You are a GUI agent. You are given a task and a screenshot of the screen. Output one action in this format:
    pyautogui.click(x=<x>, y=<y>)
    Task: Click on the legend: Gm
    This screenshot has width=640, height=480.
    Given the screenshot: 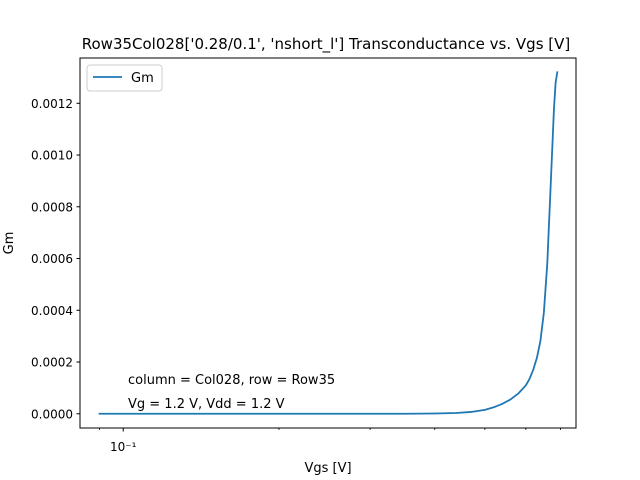 What is the action you would take?
    pyautogui.click(x=124, y=78)
    